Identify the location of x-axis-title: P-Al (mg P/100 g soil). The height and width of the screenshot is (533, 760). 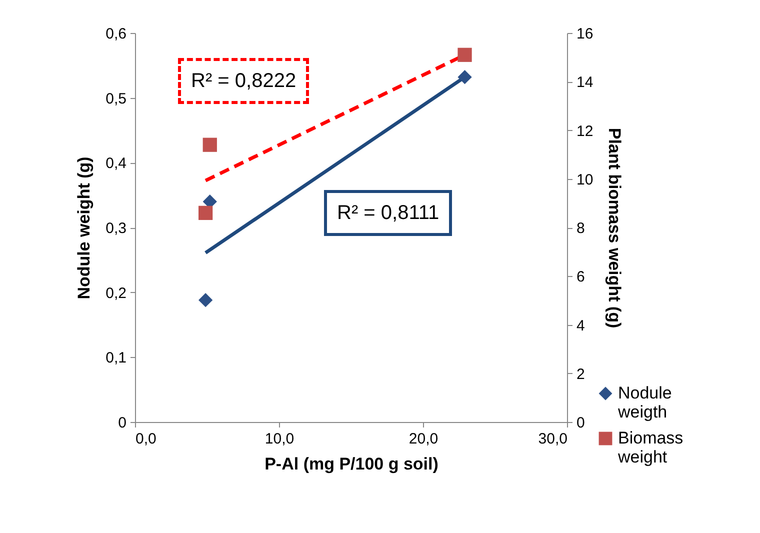
(351, 464).